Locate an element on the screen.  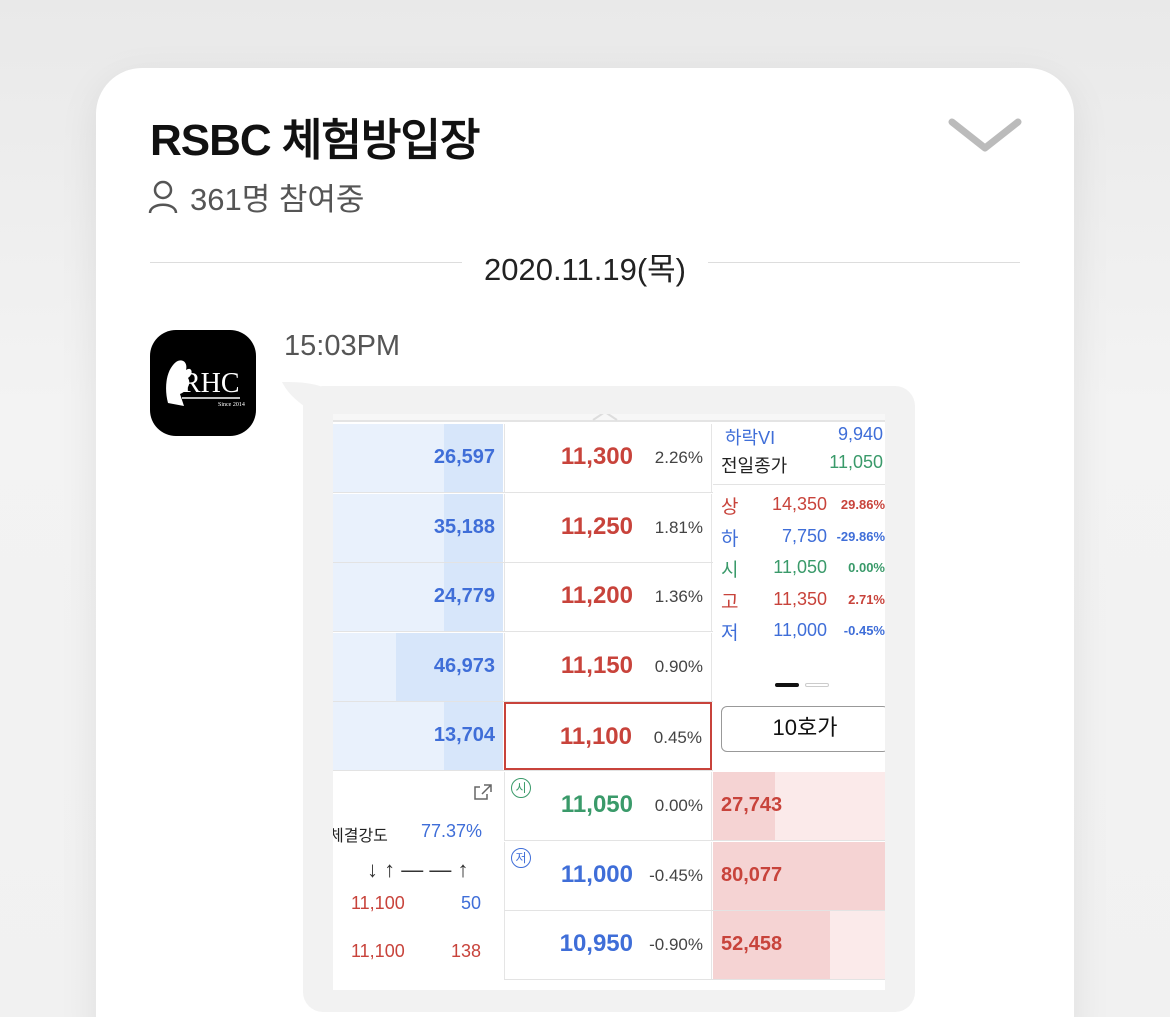
stat-value: 7,750 is located at coordinates (804, 535).